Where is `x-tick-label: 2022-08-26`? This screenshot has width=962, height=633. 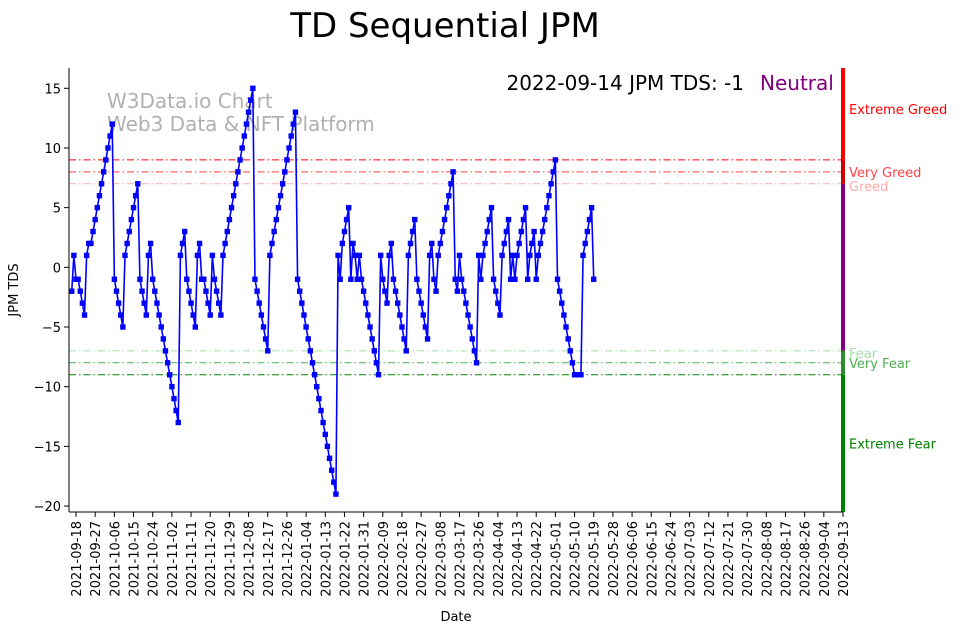
x-tick-label: 2022-08-26 is located at coordinates (806, 559).